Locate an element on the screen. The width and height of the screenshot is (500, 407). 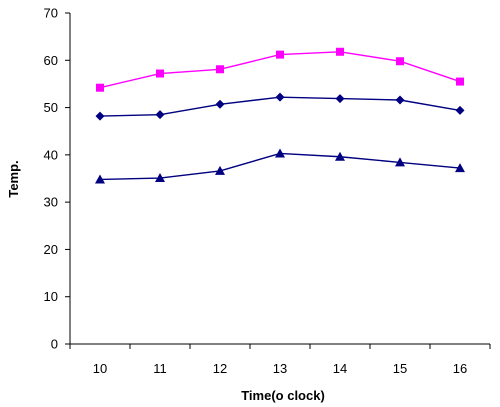
x-tick-label: 13 is located at coordinates (280, 368).